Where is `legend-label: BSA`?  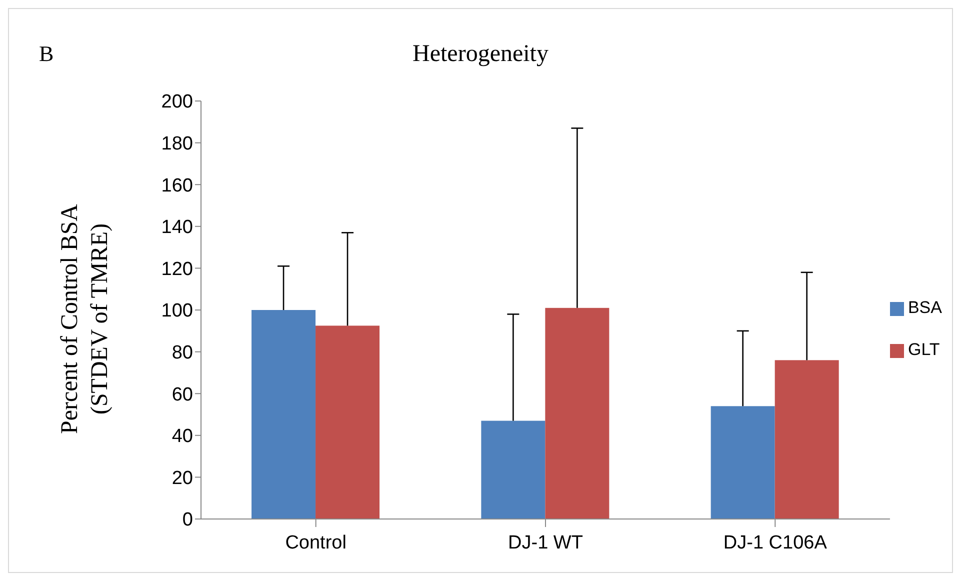
legend-label: BSA is located at coordinates (925, 307).